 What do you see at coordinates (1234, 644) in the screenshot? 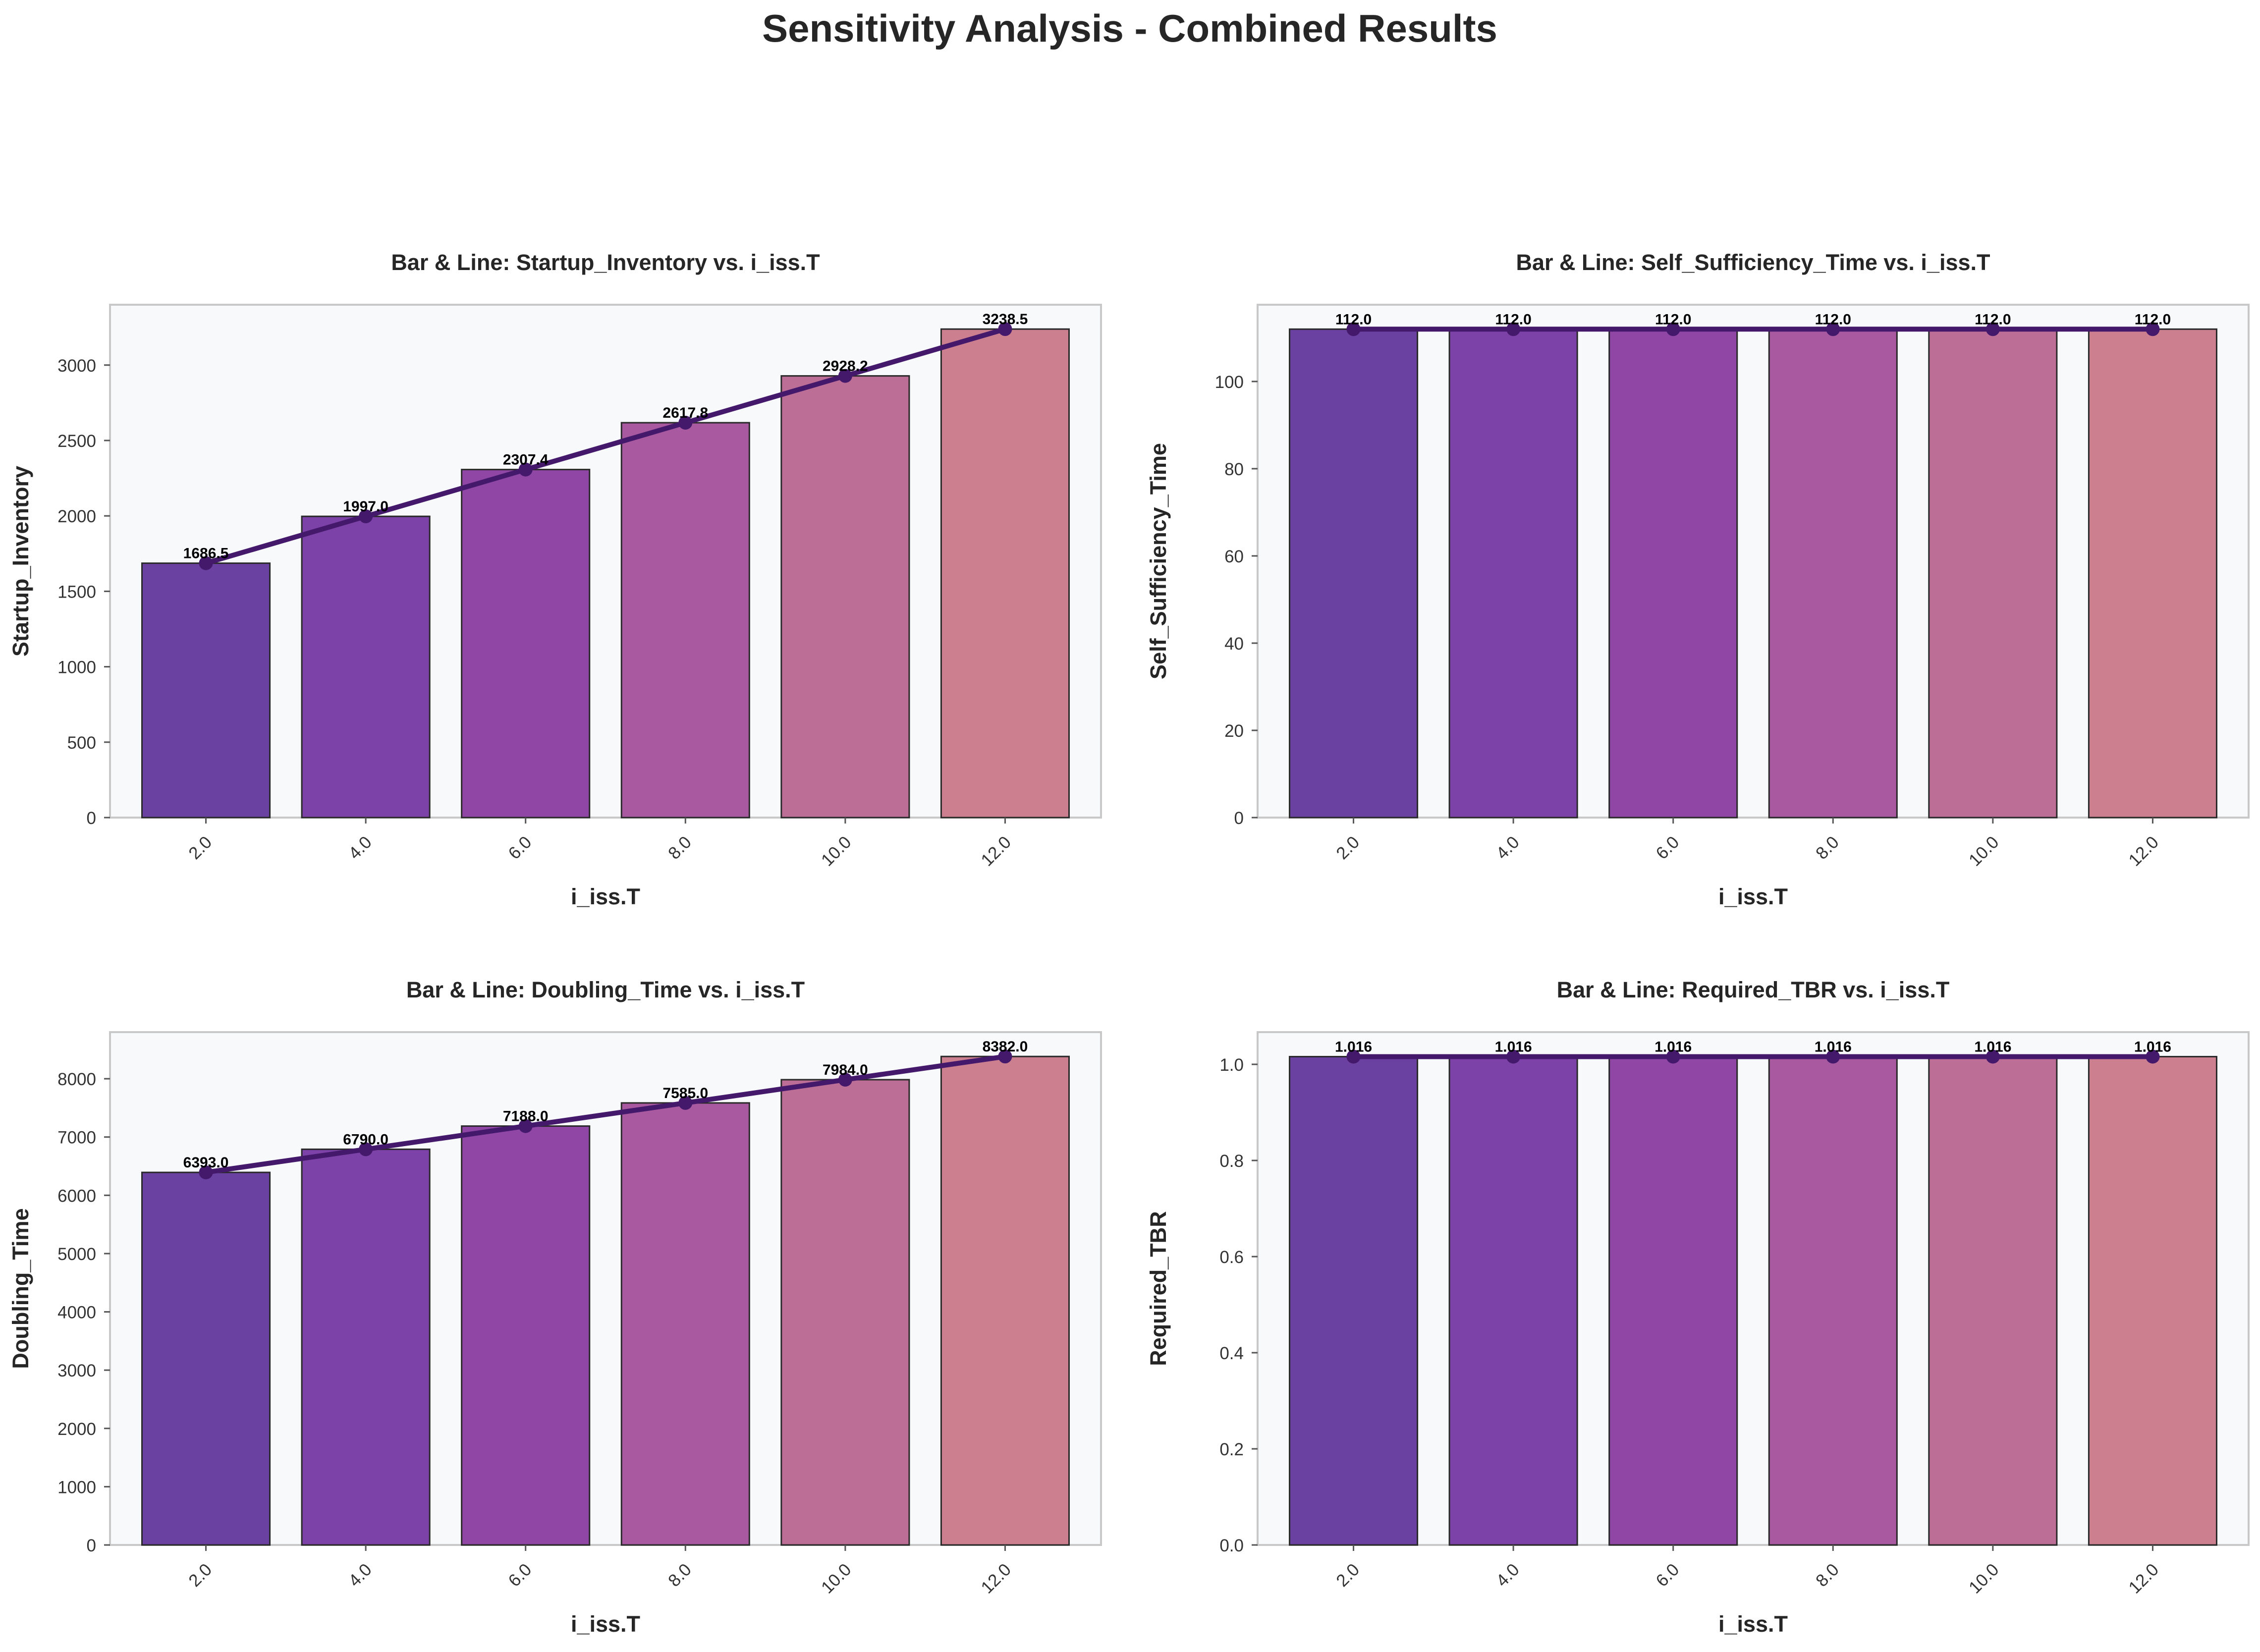
I see `y-tick-label: 40` at bounding box center [1234, 644].